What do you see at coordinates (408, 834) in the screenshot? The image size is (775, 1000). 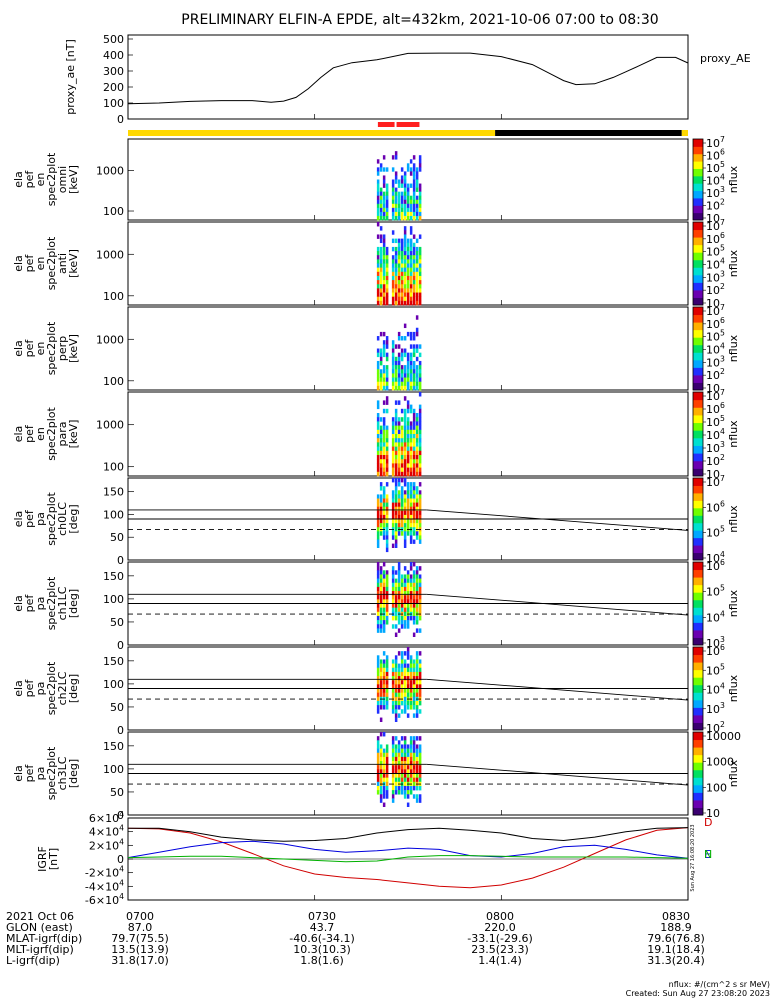 I see `igrf-series-total` at bounding box center [408, 834].